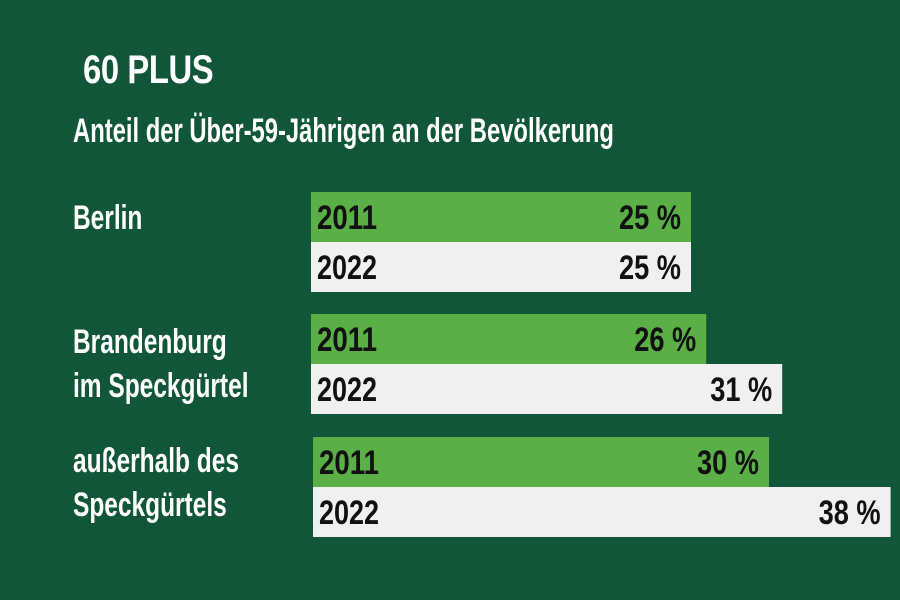  Describe the element at coordinates (156, 461) in the screenshot. I see `group-label-line: außerhalb des` at that location.